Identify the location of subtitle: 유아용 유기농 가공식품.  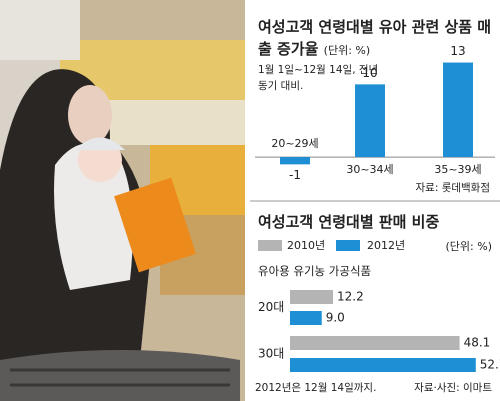
(315, 271).